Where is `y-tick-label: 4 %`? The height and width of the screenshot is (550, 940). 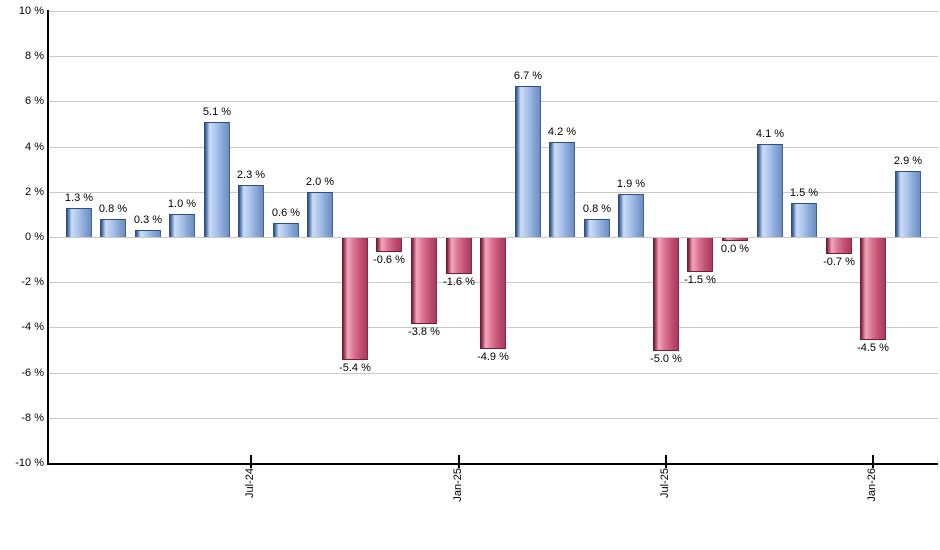
y-tick-label: 4 % is located at coordinates (34, 147).